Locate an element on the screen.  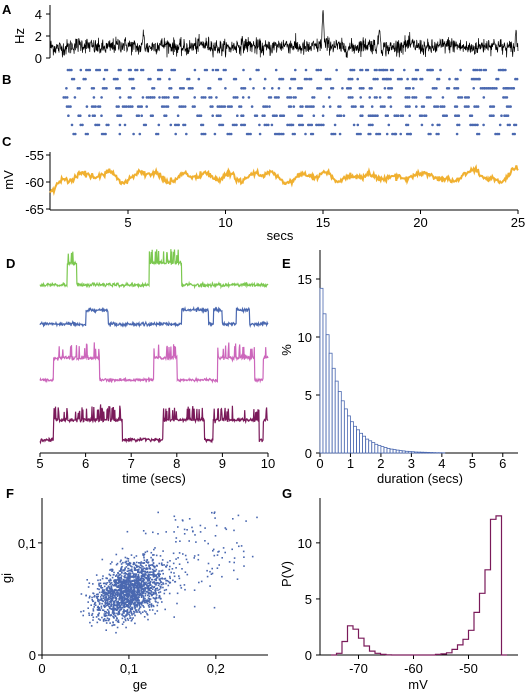
panel-a-rate-series is located at coordinates (284, 34).